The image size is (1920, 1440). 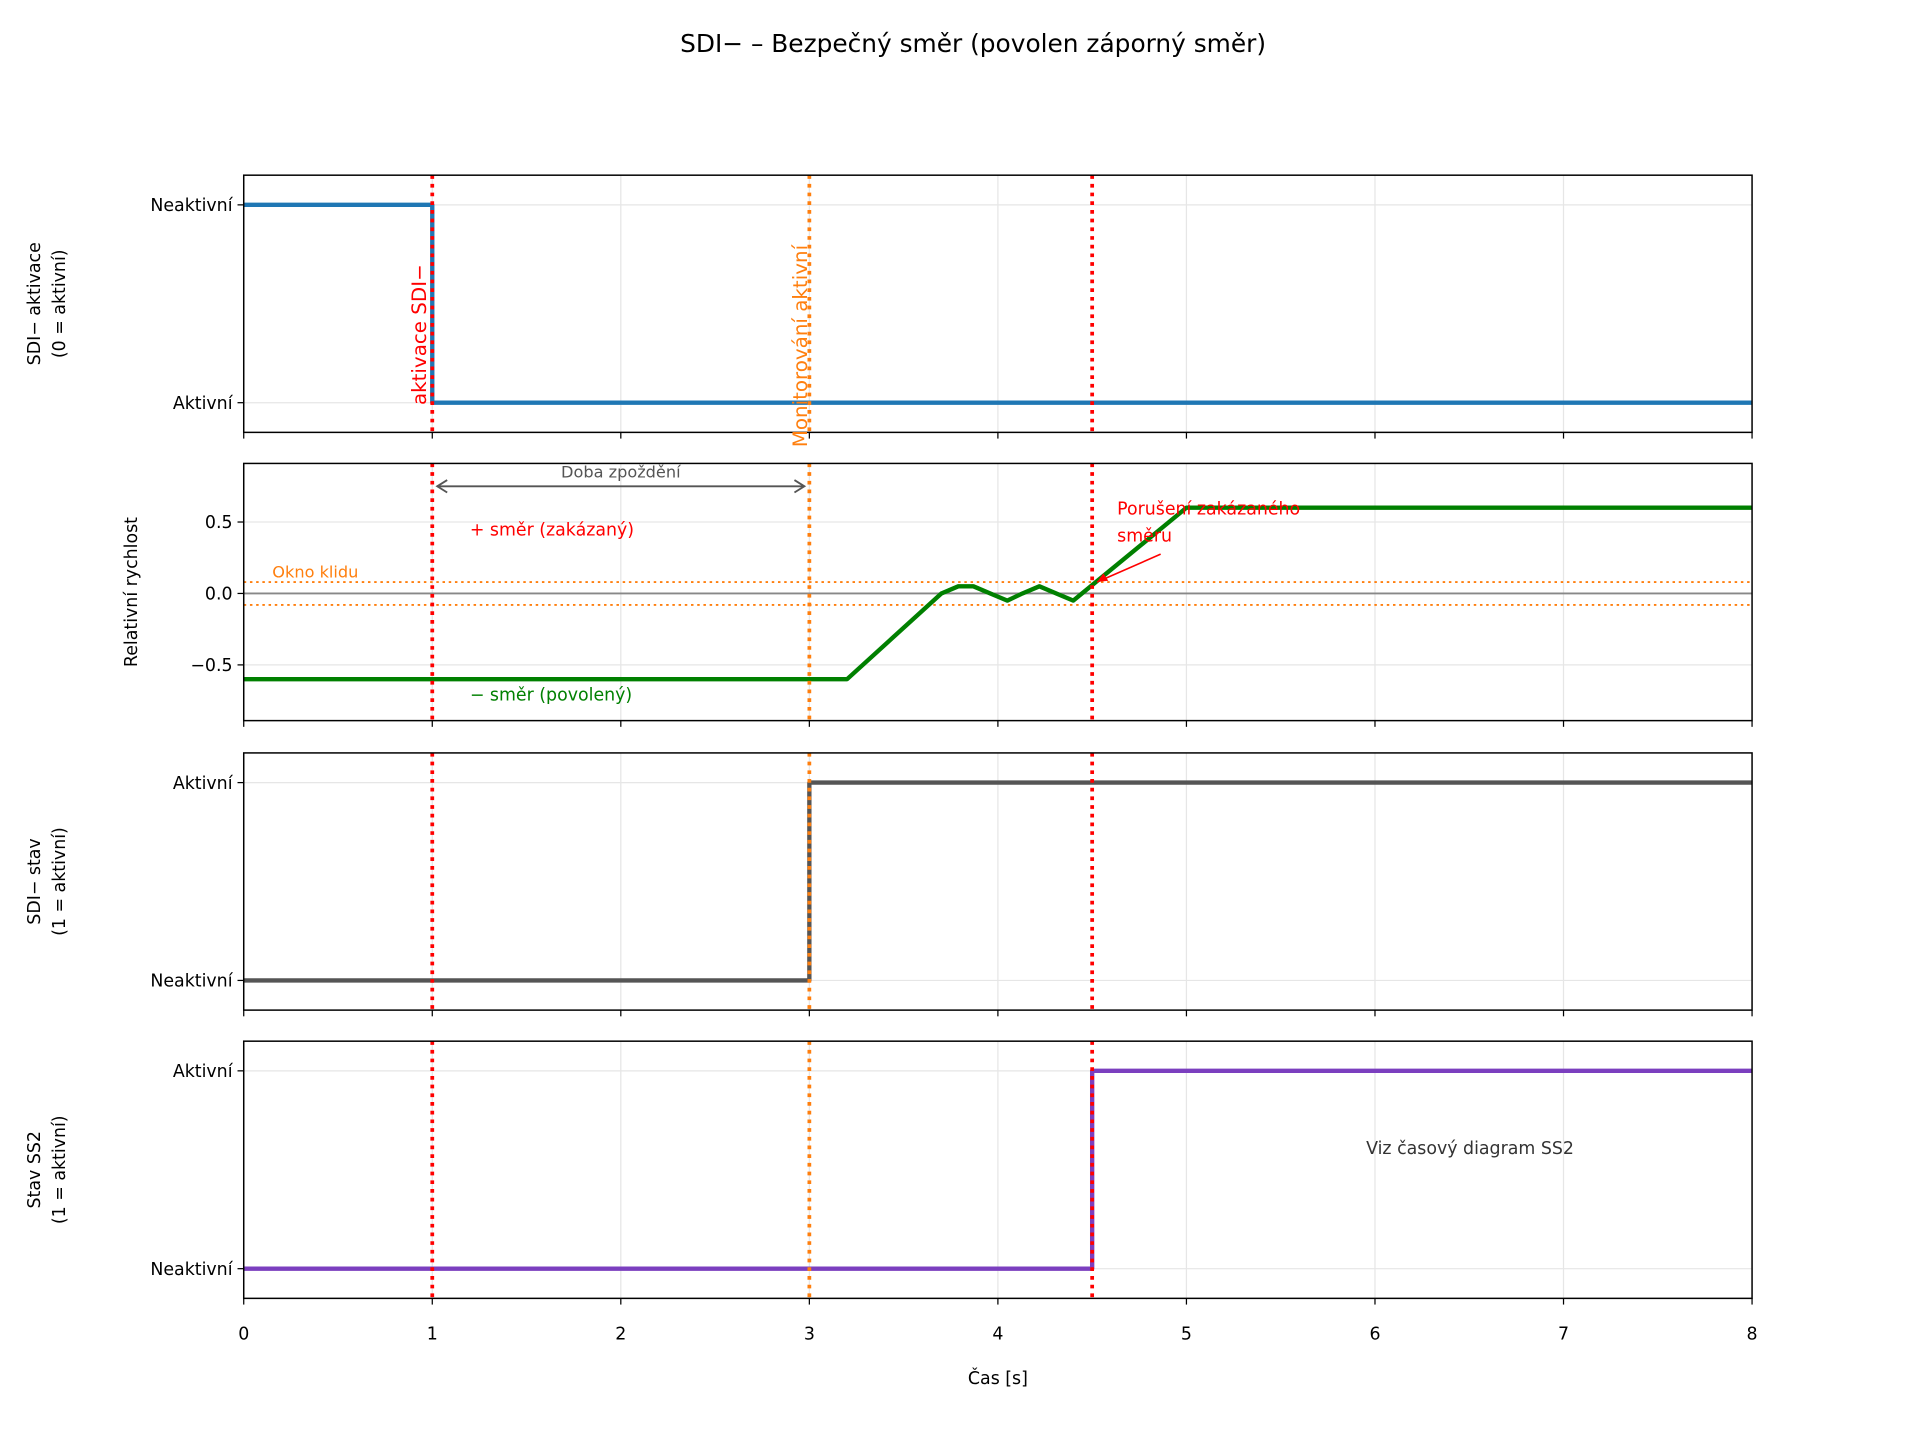 I want to click on y-axis-label: SDI− aktivace, so click(x=35, y=303).